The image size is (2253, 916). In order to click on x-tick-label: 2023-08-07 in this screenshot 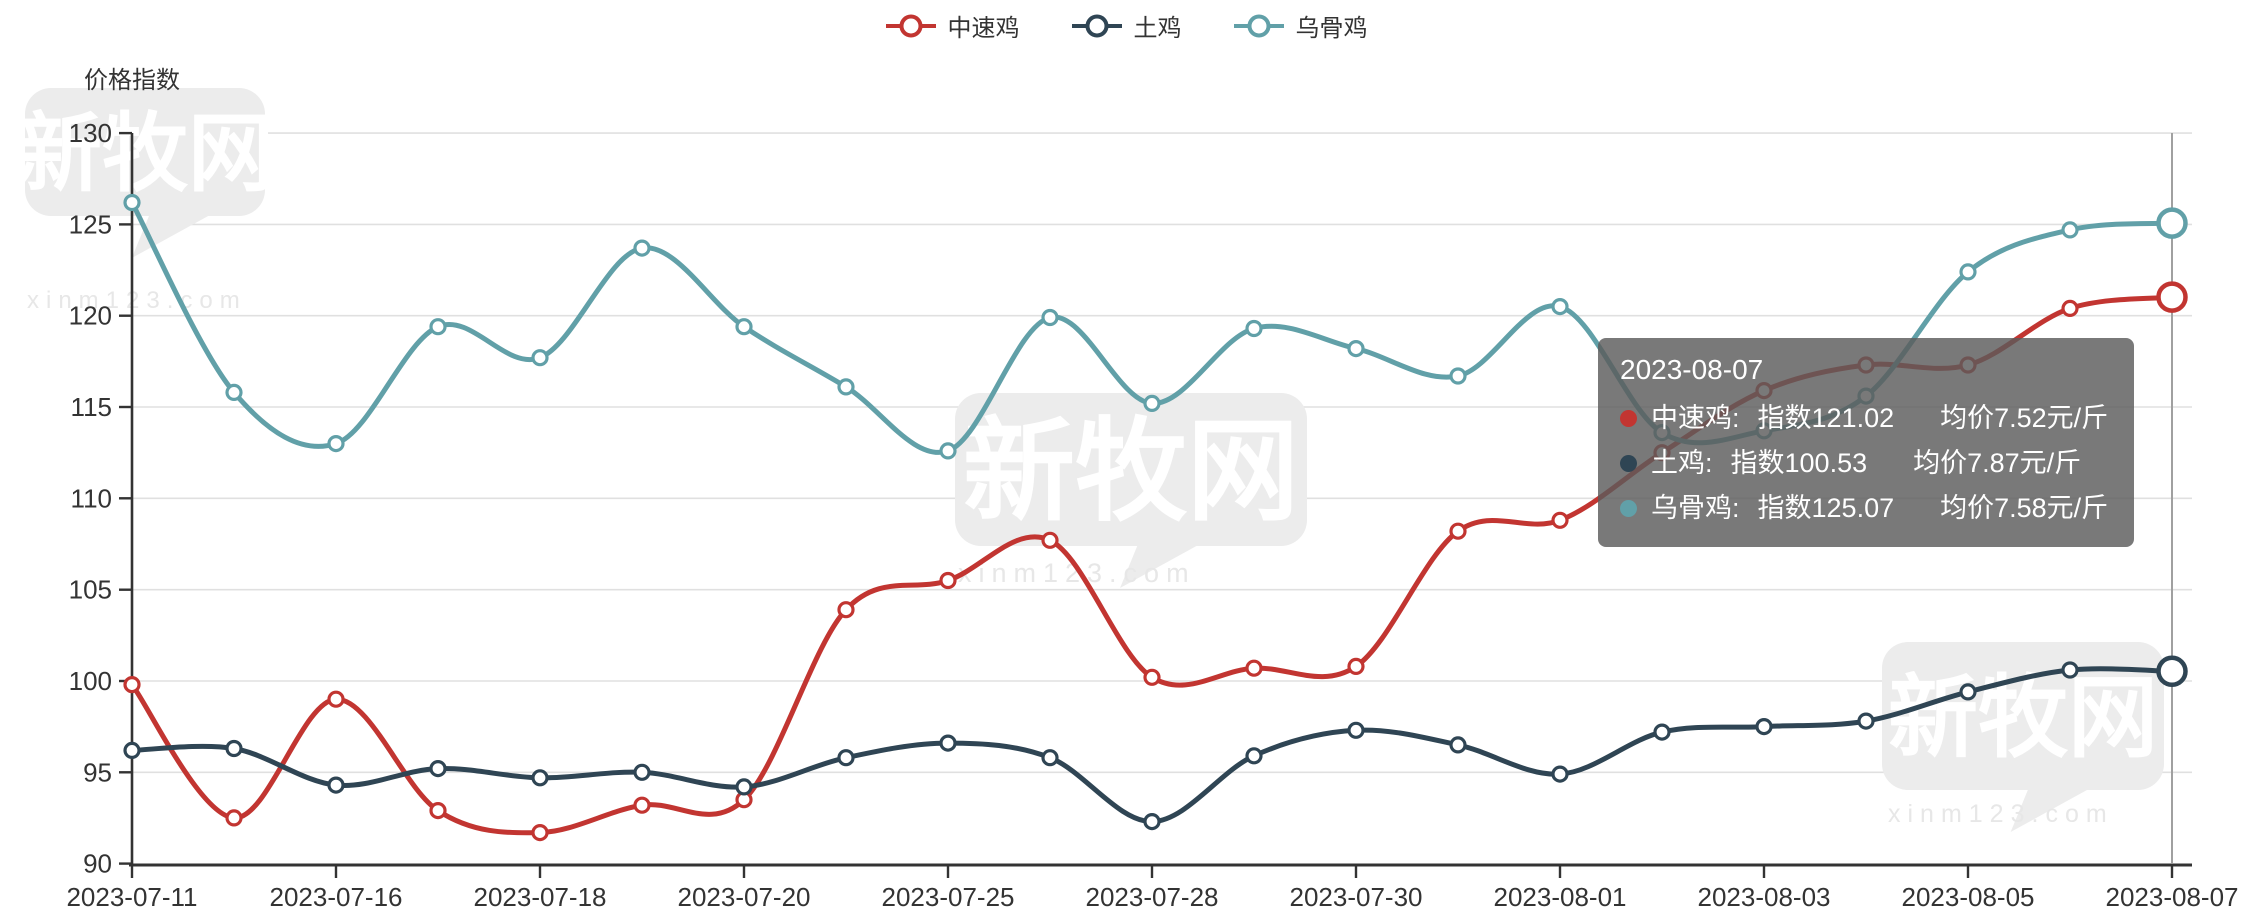, I will do `click(2172, 897)`.